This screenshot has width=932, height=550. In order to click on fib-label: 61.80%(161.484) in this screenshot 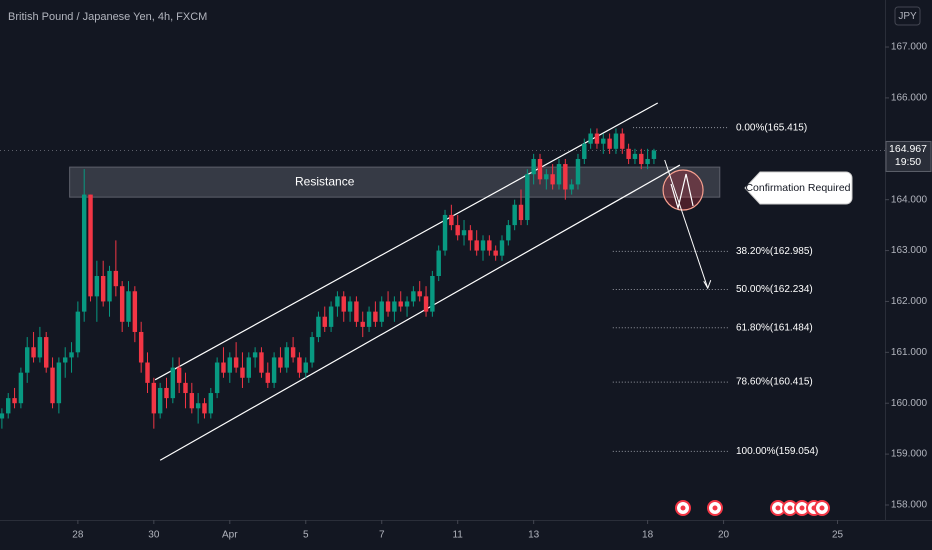, I will do `click(774, 327)`.